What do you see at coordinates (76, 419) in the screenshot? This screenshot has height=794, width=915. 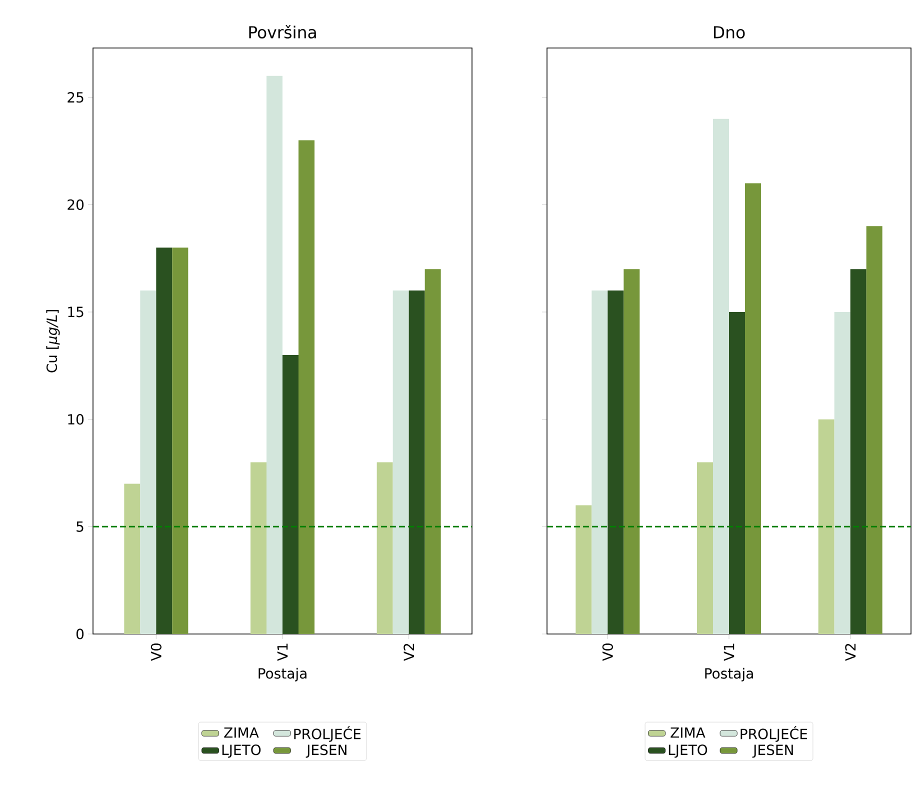 I see `y-tick-label: 10` at bounding box center [76, 419].